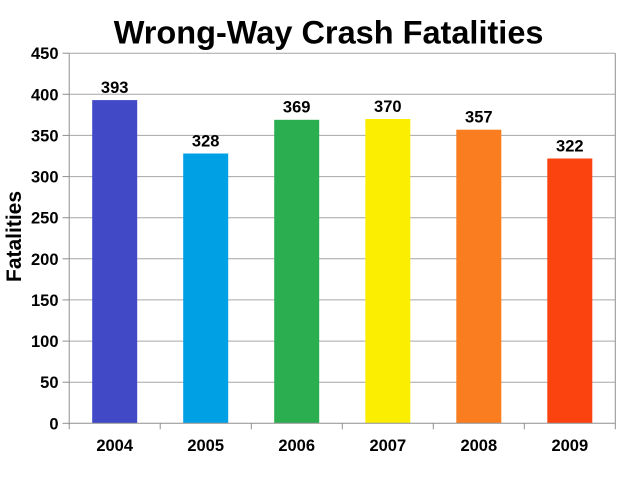 The height and width of the screenshot is (480, 640). I want to click on svg-text: 350, so click(45, 136).